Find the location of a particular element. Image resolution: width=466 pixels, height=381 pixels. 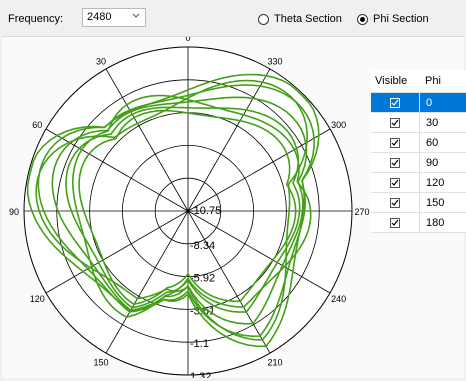

radio-theta-section: Theta Section is located at coordinates (300, 19).